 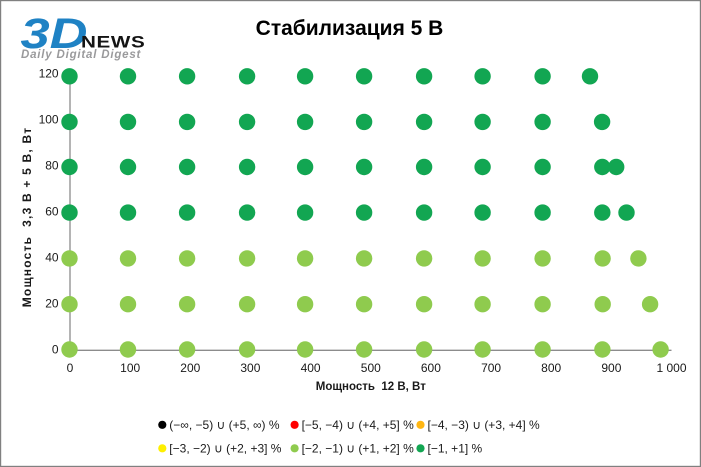 What do you see at coordinates (190, 368) in the screenshot?
I see `svg-text: 200` at bounding box center [190, 368].